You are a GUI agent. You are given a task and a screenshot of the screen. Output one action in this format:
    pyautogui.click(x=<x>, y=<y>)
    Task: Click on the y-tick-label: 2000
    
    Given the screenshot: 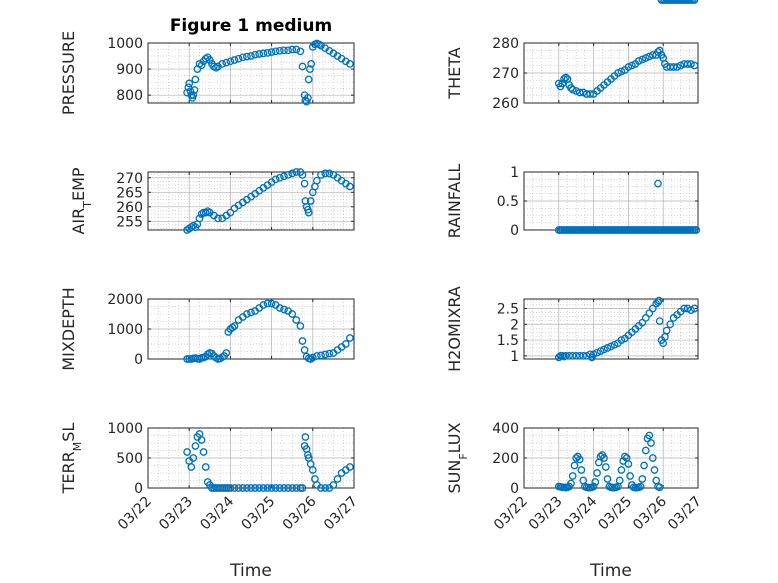 What is the action you would take?
    pyautogui.click(x=125, y=300)
    